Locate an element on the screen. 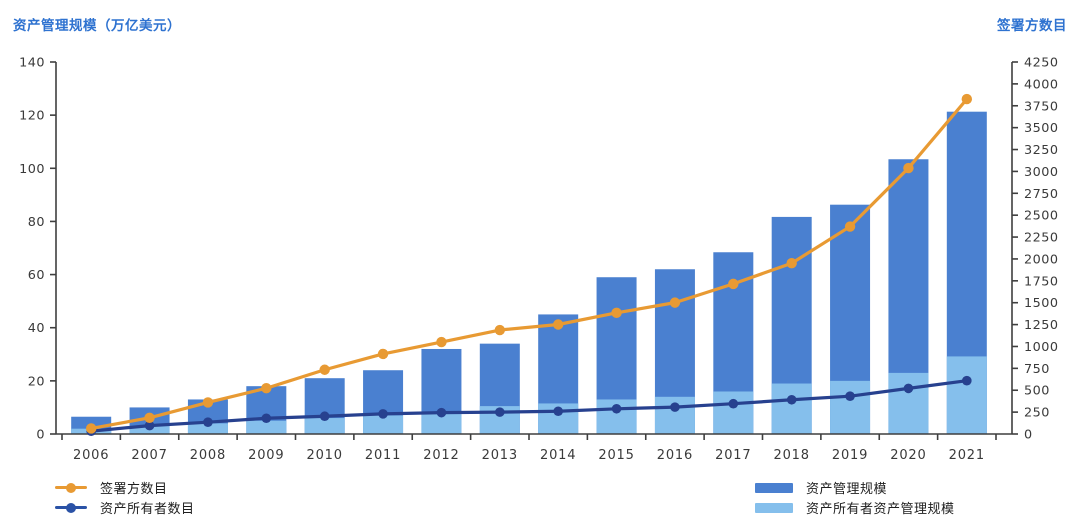 The image size is (1080, 528). right-axis-tick-label: 3250 is located at coordinates (1041, 150).